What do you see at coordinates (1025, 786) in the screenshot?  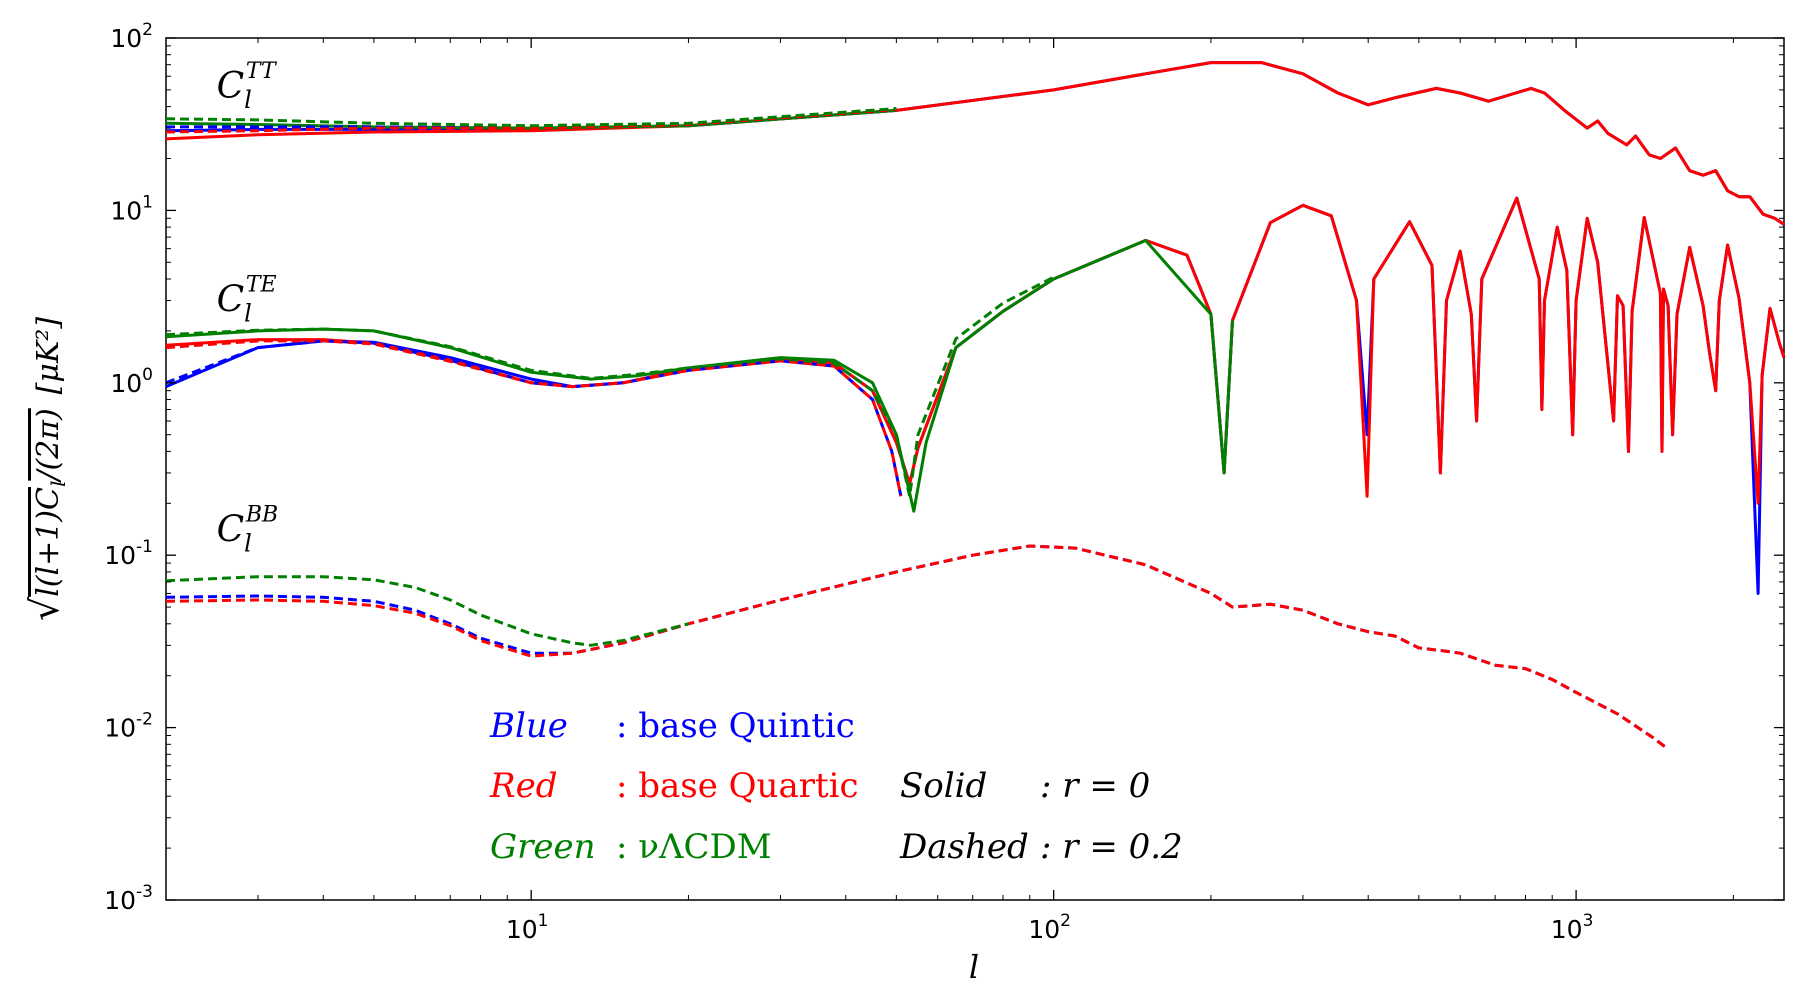 I see `svg-text: Solid : r = 0` at bounding box center [1025, 786].